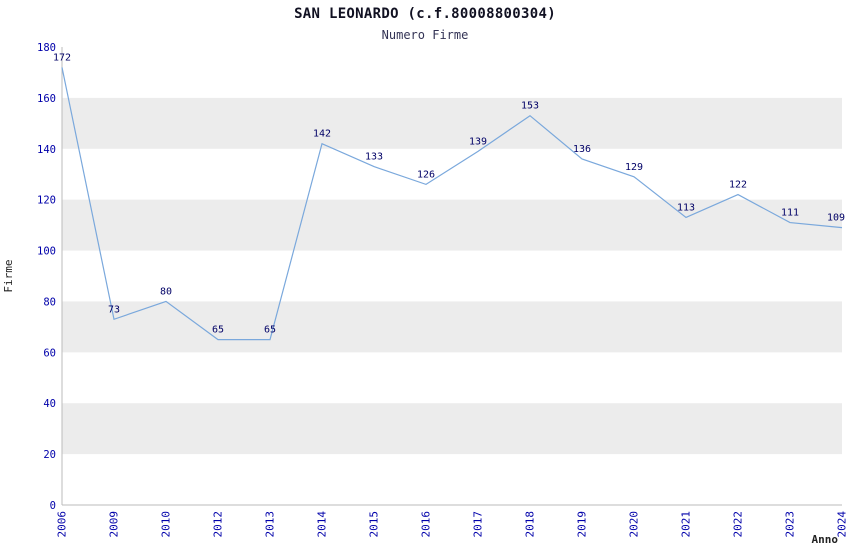 Image resolution: width=850 pixels, height=550 pixels. What do you see at coordinates (8, 275) in the screenshot?
I see `y-axis-title: Firme` at bounding box center [8, 275].